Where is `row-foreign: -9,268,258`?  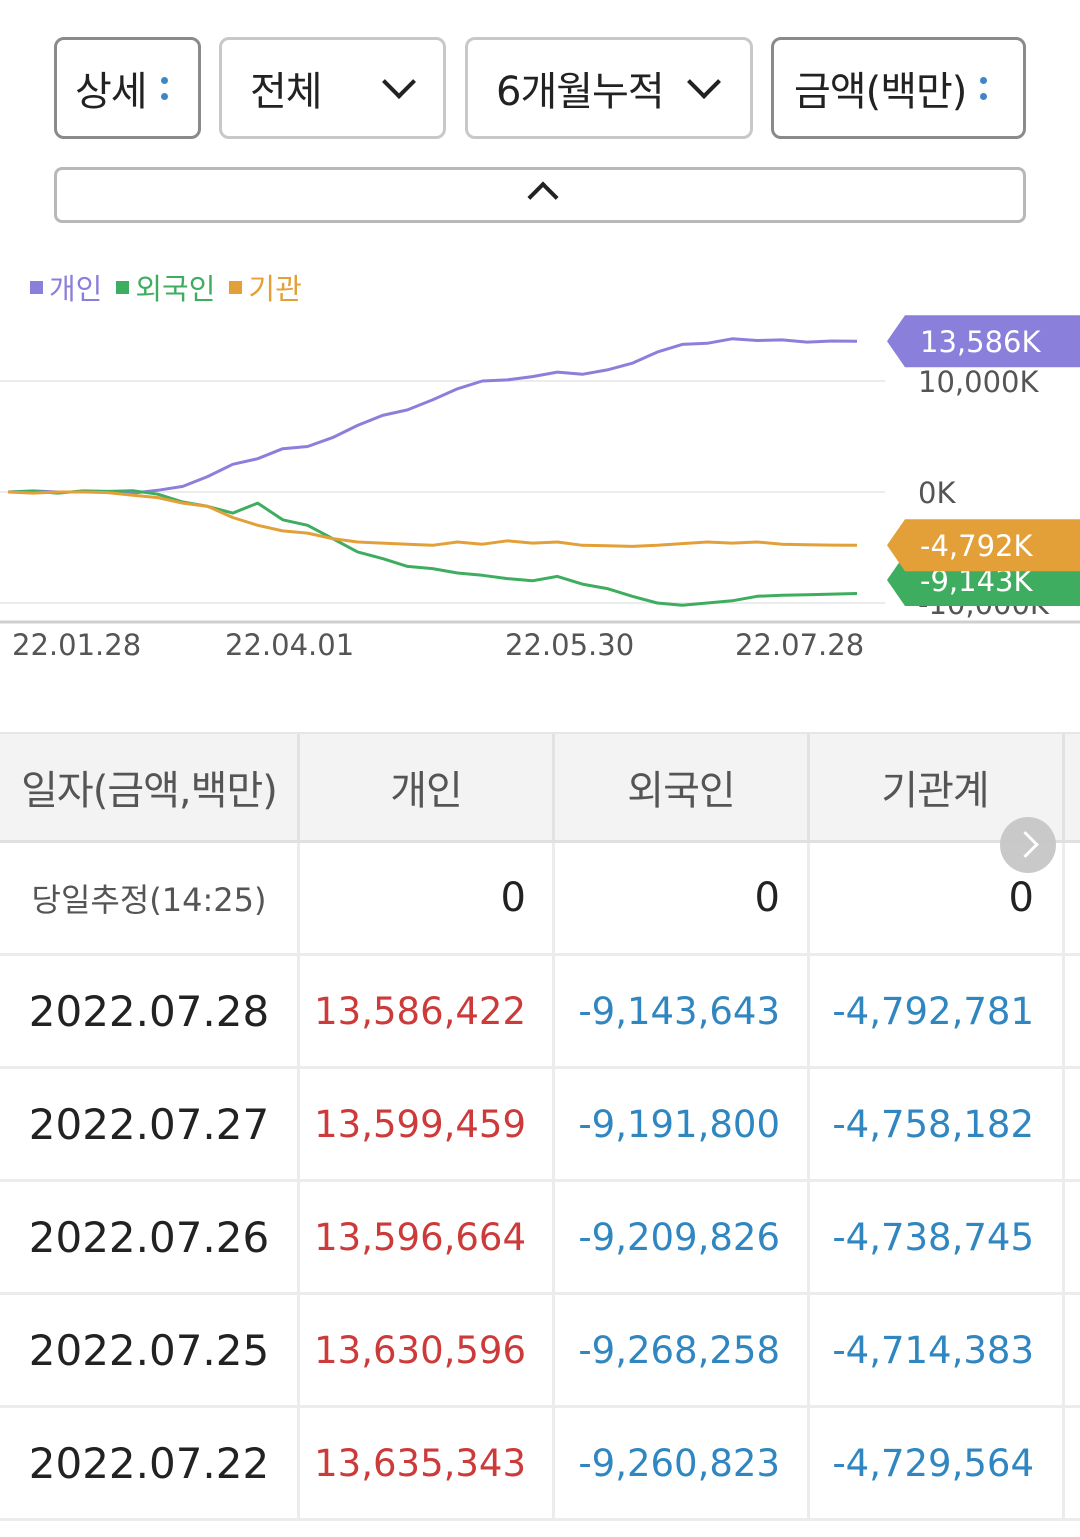
row-foreign: -9,268,258 is located at coordinates (679, 1350).